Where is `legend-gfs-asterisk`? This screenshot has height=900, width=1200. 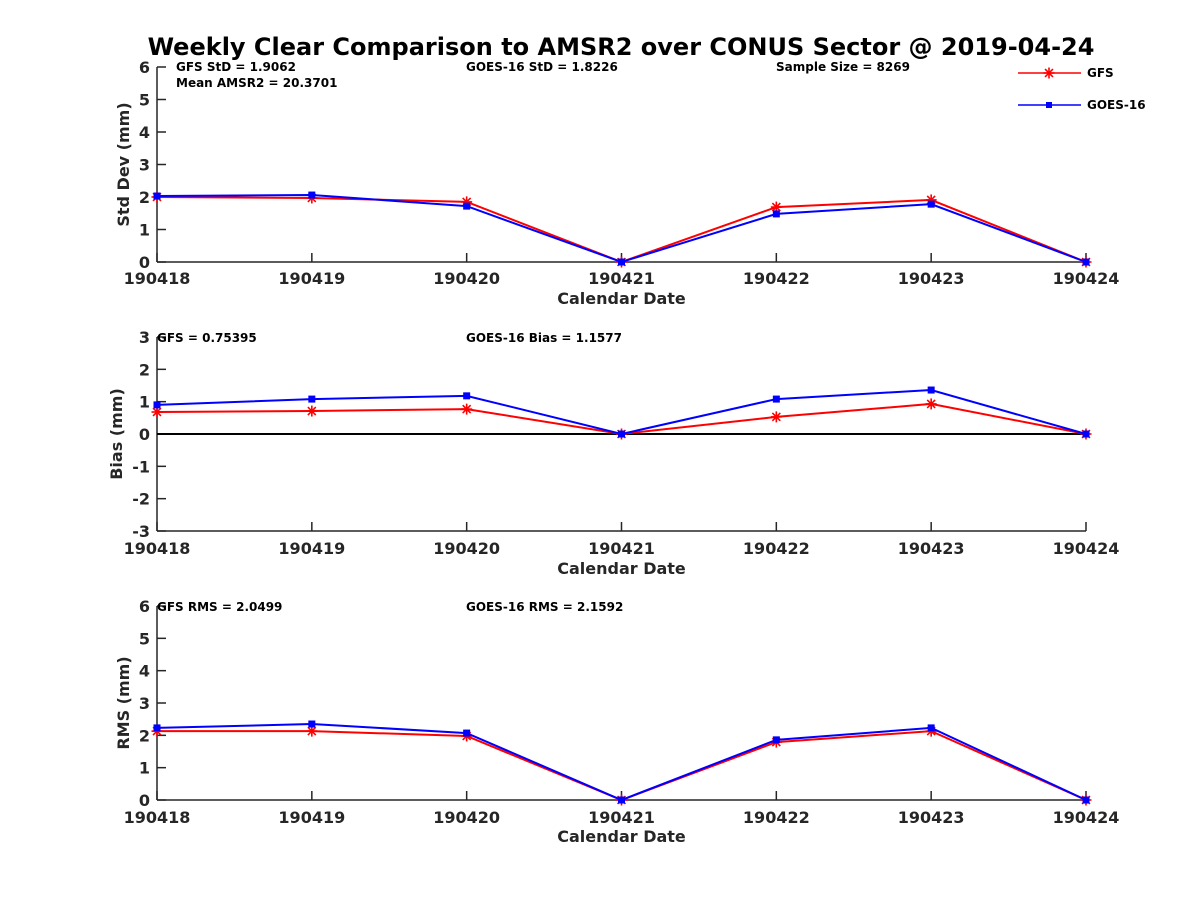
legend-gfs-asterisk is located at coordinates (1049, 73).